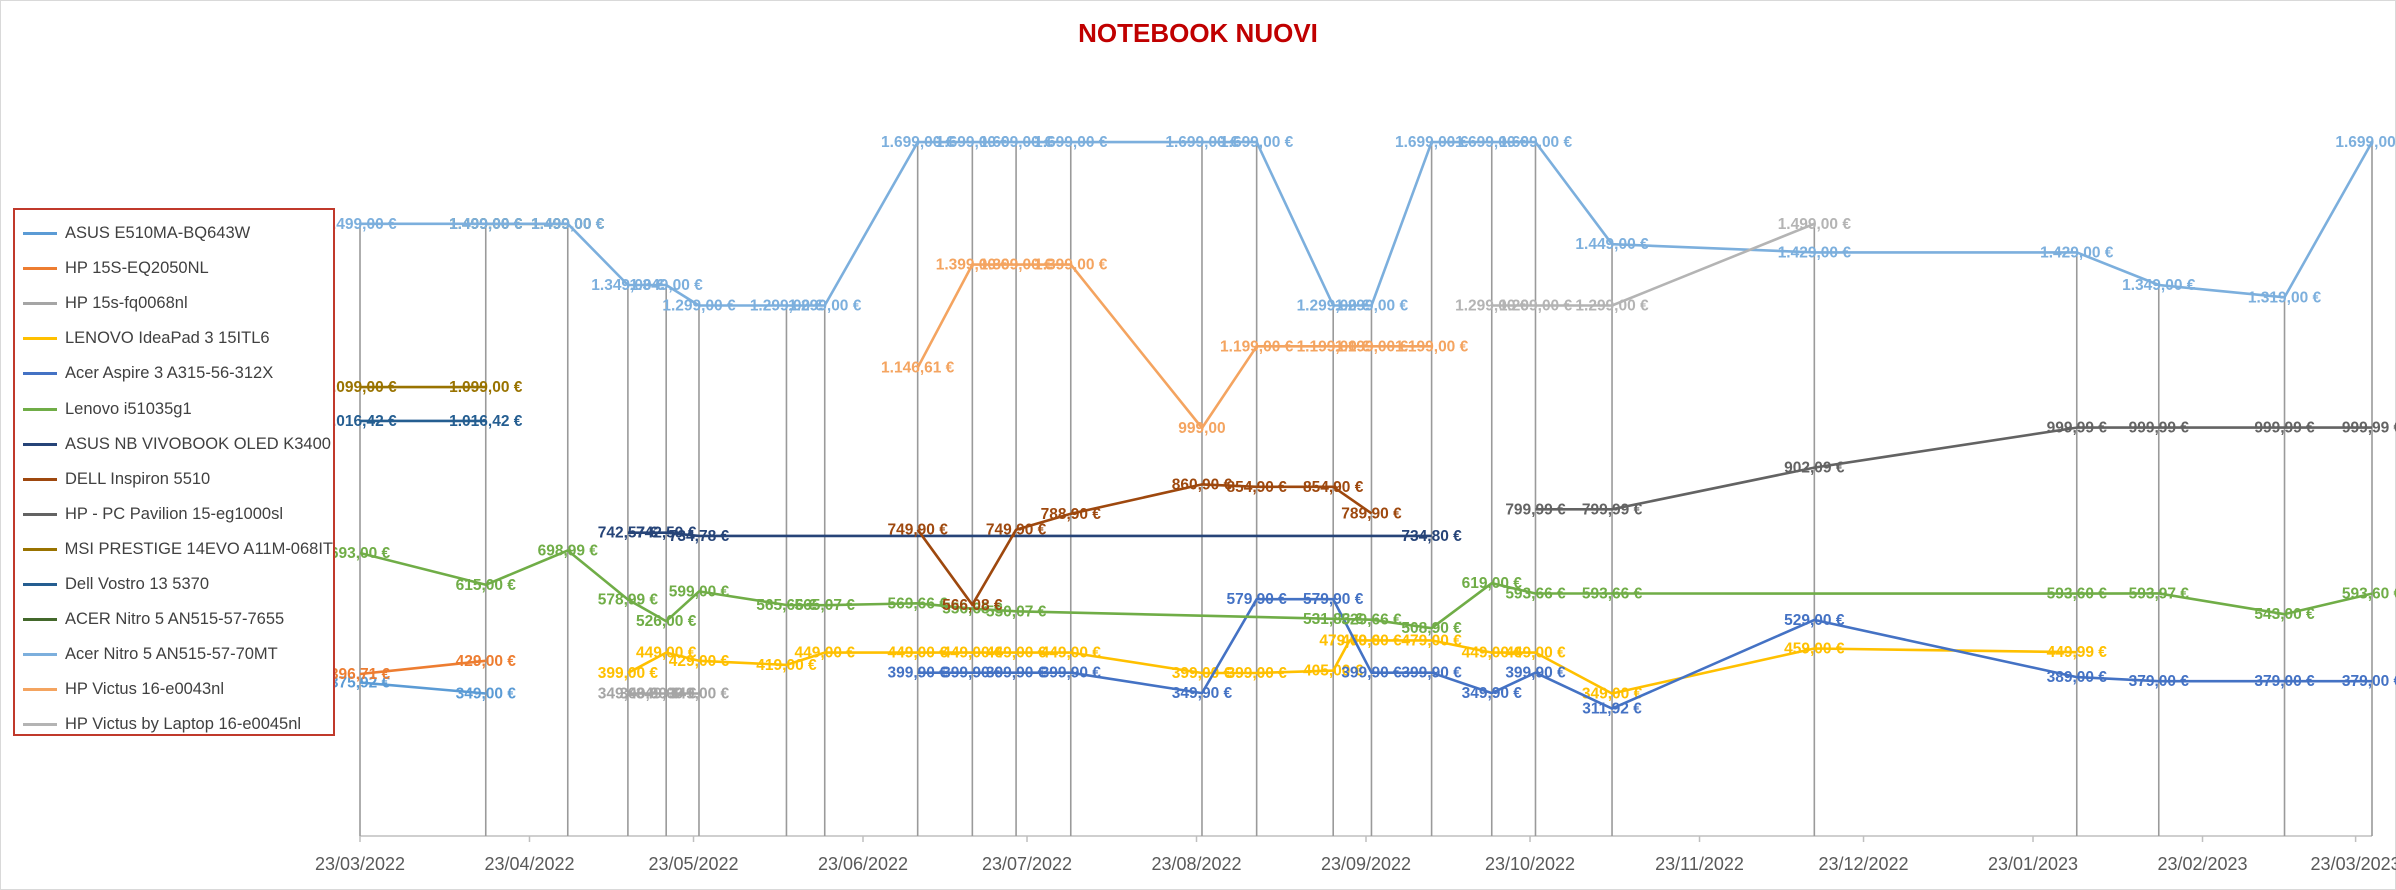 The width and height of the screenshot is (2396, 890). Describe the element at coordinates (1814, 620) in the screenshot. I see `data-label-4-12: 529,00 €` at that location.